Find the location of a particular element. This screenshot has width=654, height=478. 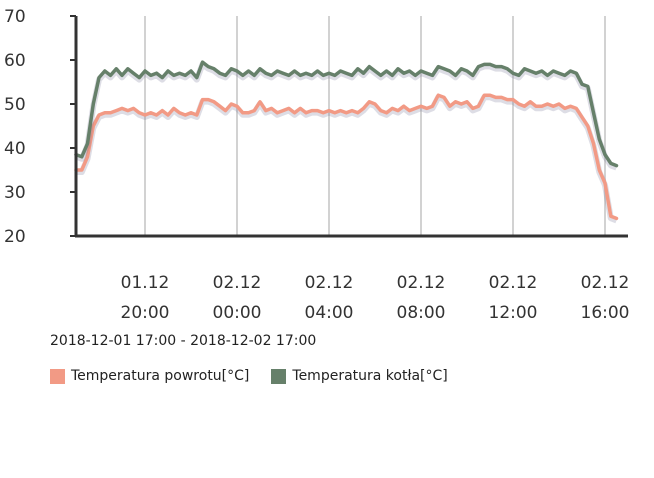

x-tick-time-label: 20:00 is located at coordinates (145, 313).